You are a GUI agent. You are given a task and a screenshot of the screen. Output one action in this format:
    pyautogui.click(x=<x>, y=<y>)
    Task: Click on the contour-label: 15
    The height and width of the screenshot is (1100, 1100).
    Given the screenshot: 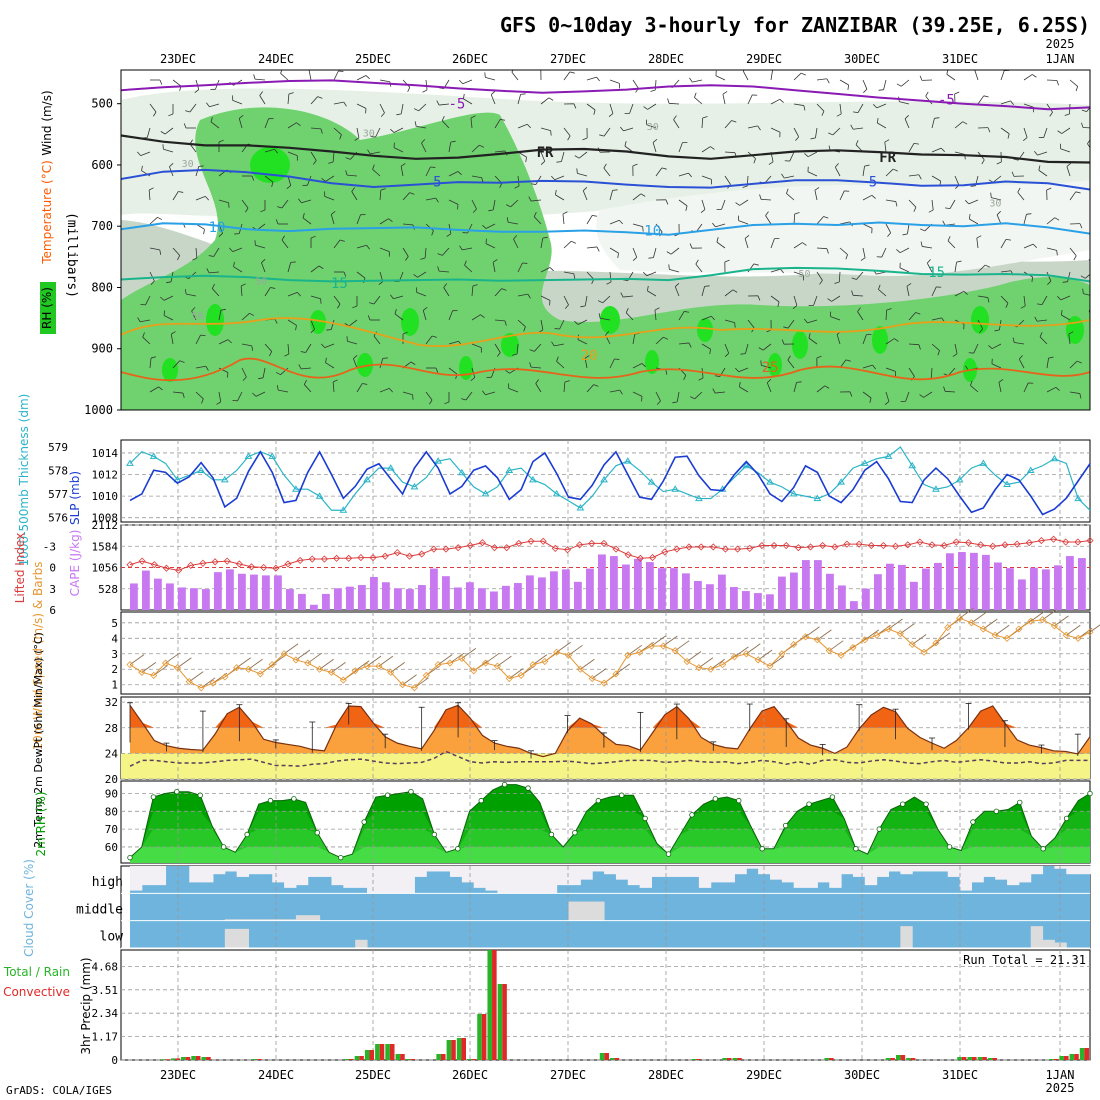 What is the action you would take?
    pyautogui.click(x=936, y=273)
    